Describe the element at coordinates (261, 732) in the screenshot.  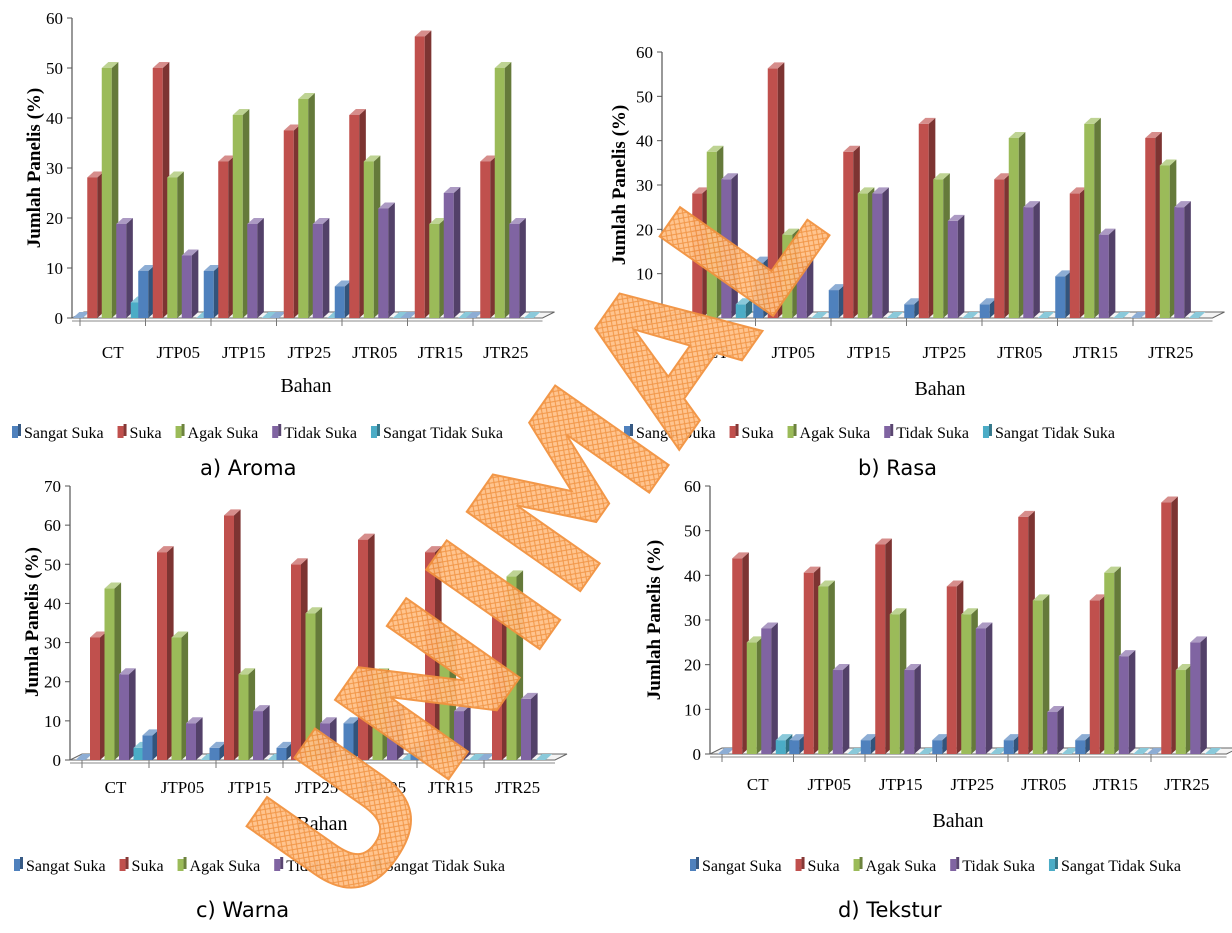
I see `bar-jtp15-tidak-suka` at that location.